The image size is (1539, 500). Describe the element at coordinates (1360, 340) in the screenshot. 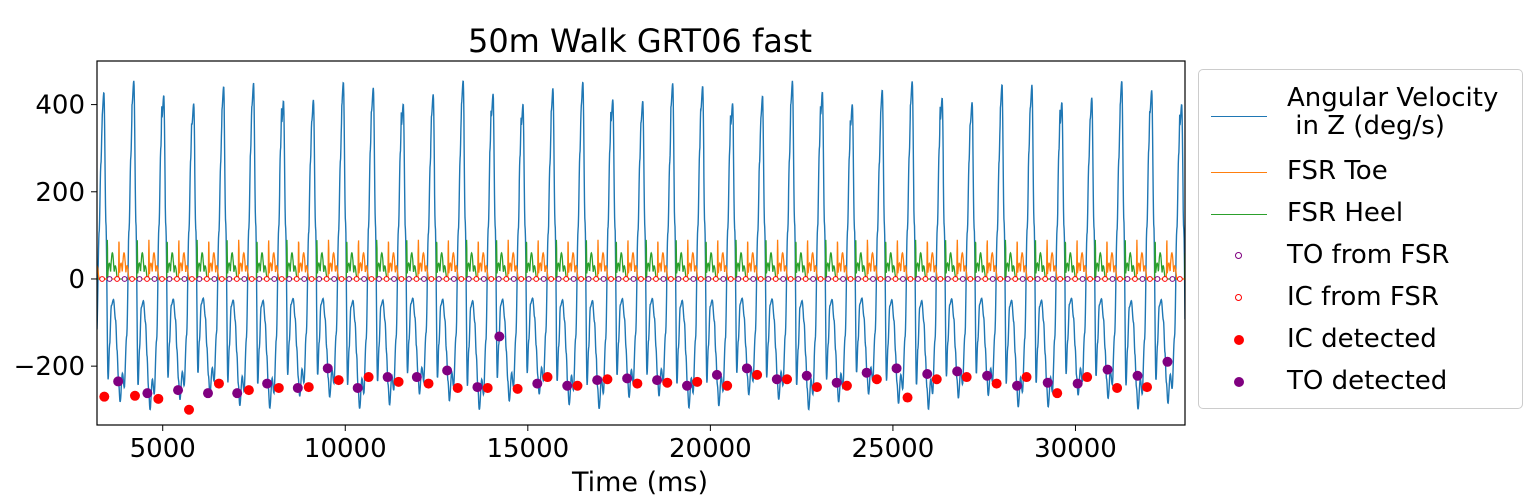

I see `legend-item-ic-detected: IC detected` at that location.